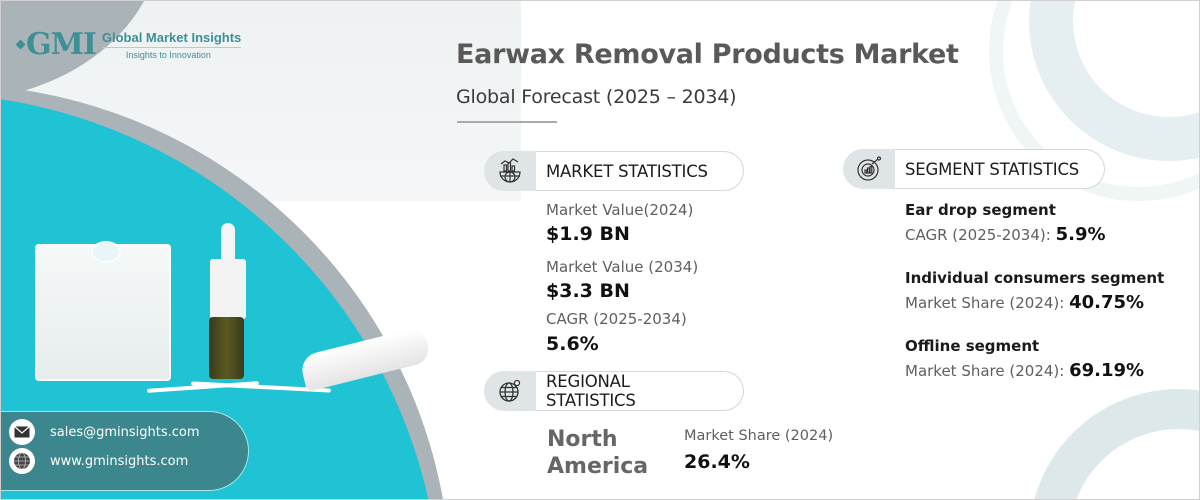 The height and width of the screenshot is (500, 1200). What do you see at coordinates (125, 432) in the screenshot?
I see `email-link: sales@gminsights.com` at bounding box center [125, 432].